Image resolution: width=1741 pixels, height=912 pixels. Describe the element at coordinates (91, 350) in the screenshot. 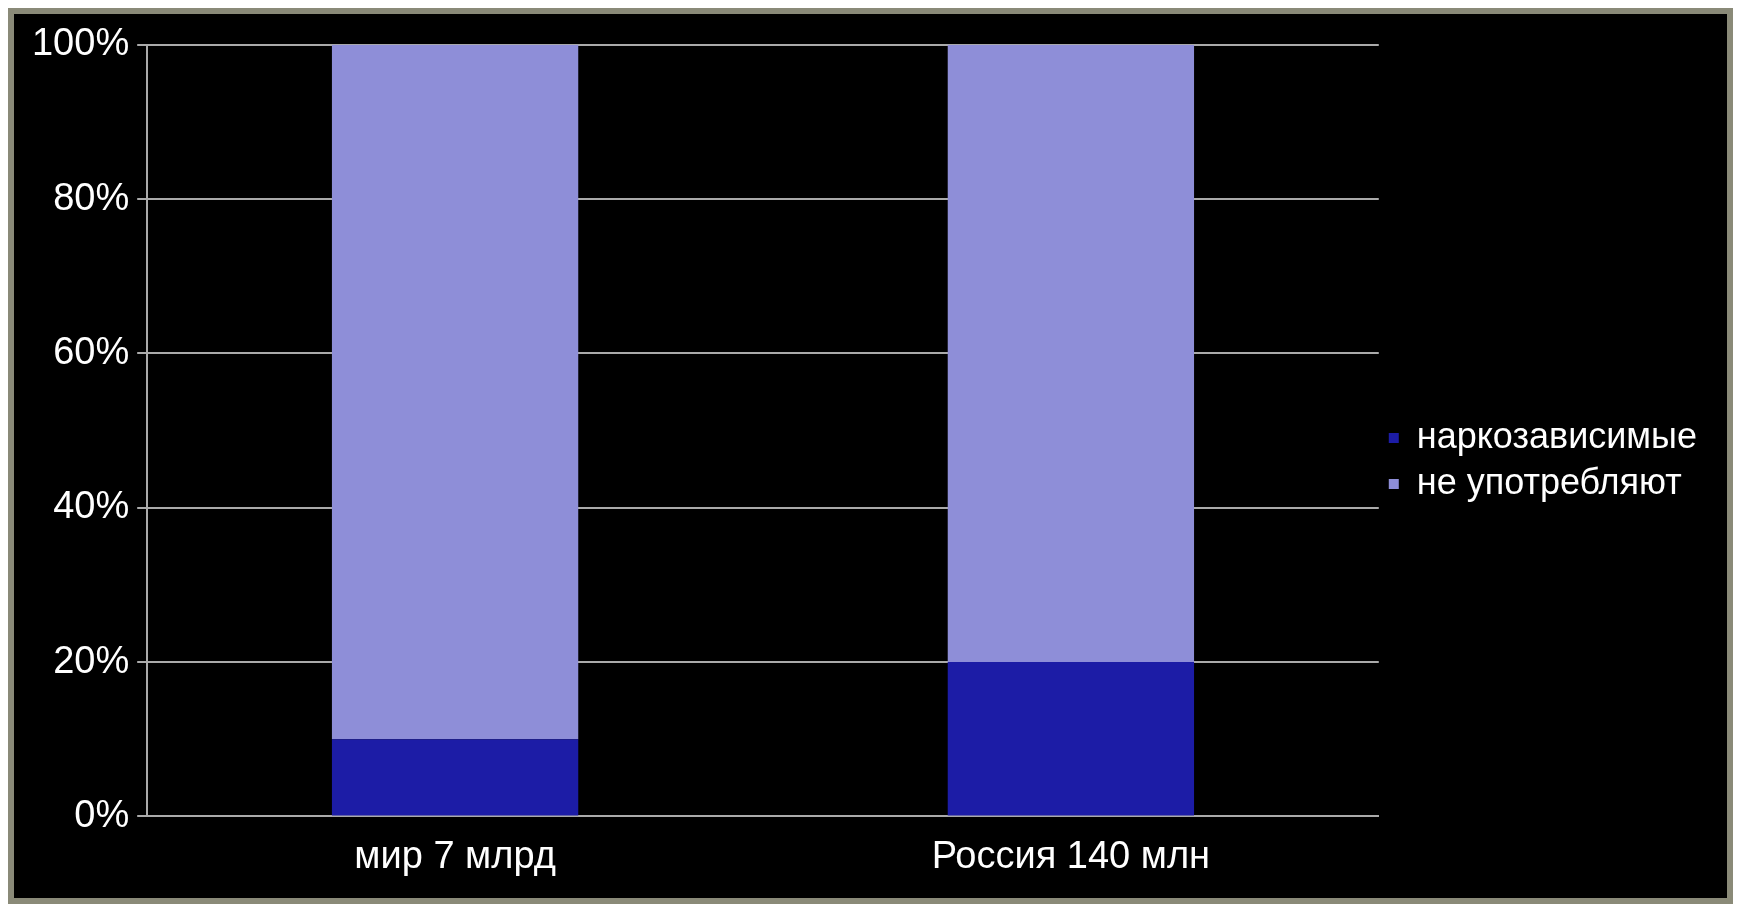

I see `y-tick-label: 60%` at that location.